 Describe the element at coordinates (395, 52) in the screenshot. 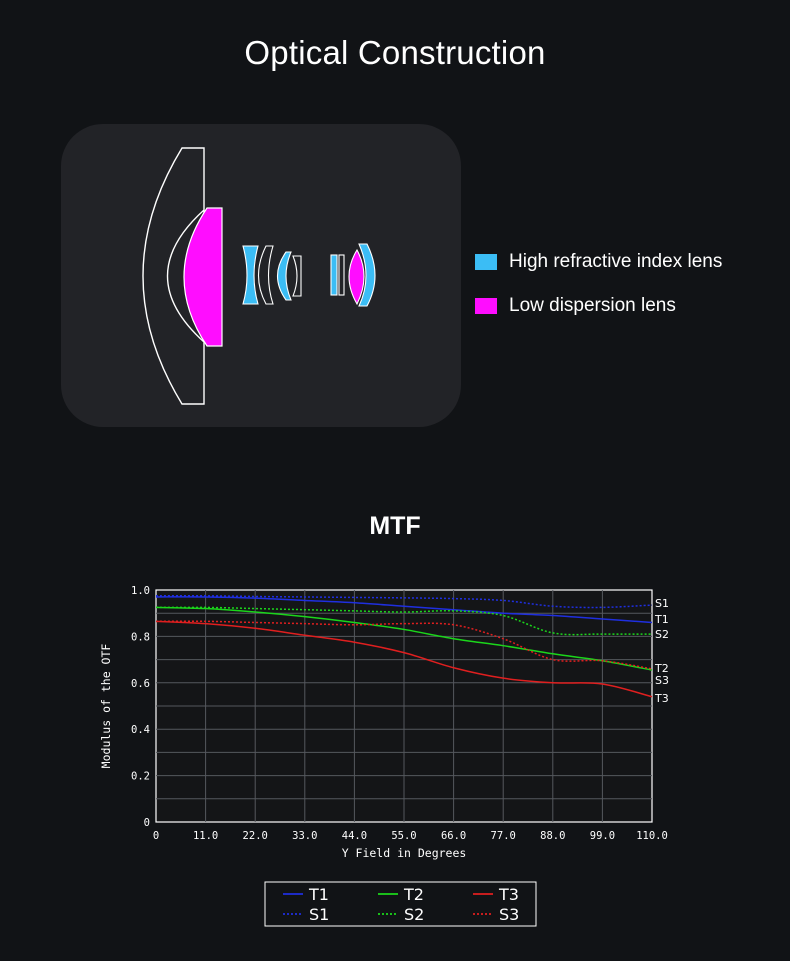

I see `page-title: Optical Construction` at that location.